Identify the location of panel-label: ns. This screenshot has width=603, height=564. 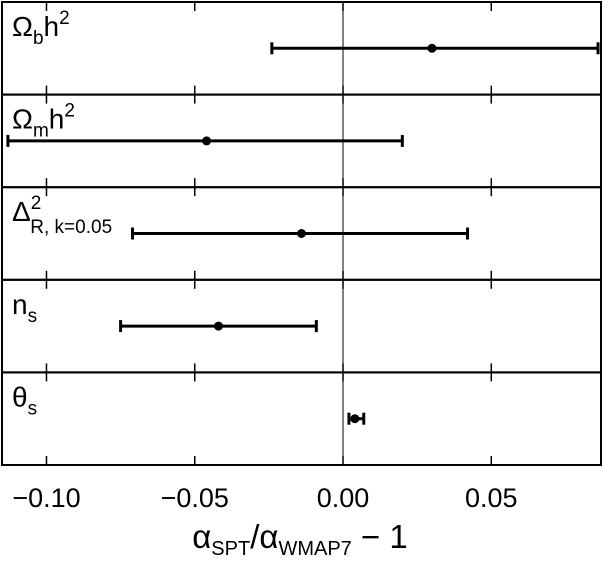
(24, 308).